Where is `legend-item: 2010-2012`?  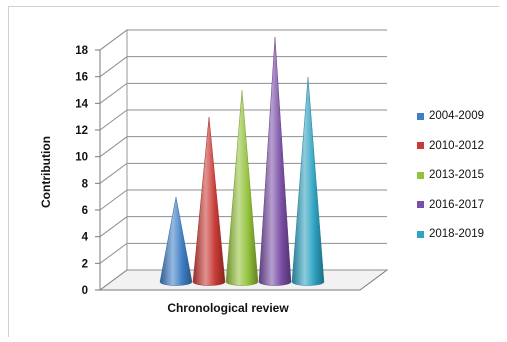
legend-item: 2010-2012 is located at coordinates (461, 146).